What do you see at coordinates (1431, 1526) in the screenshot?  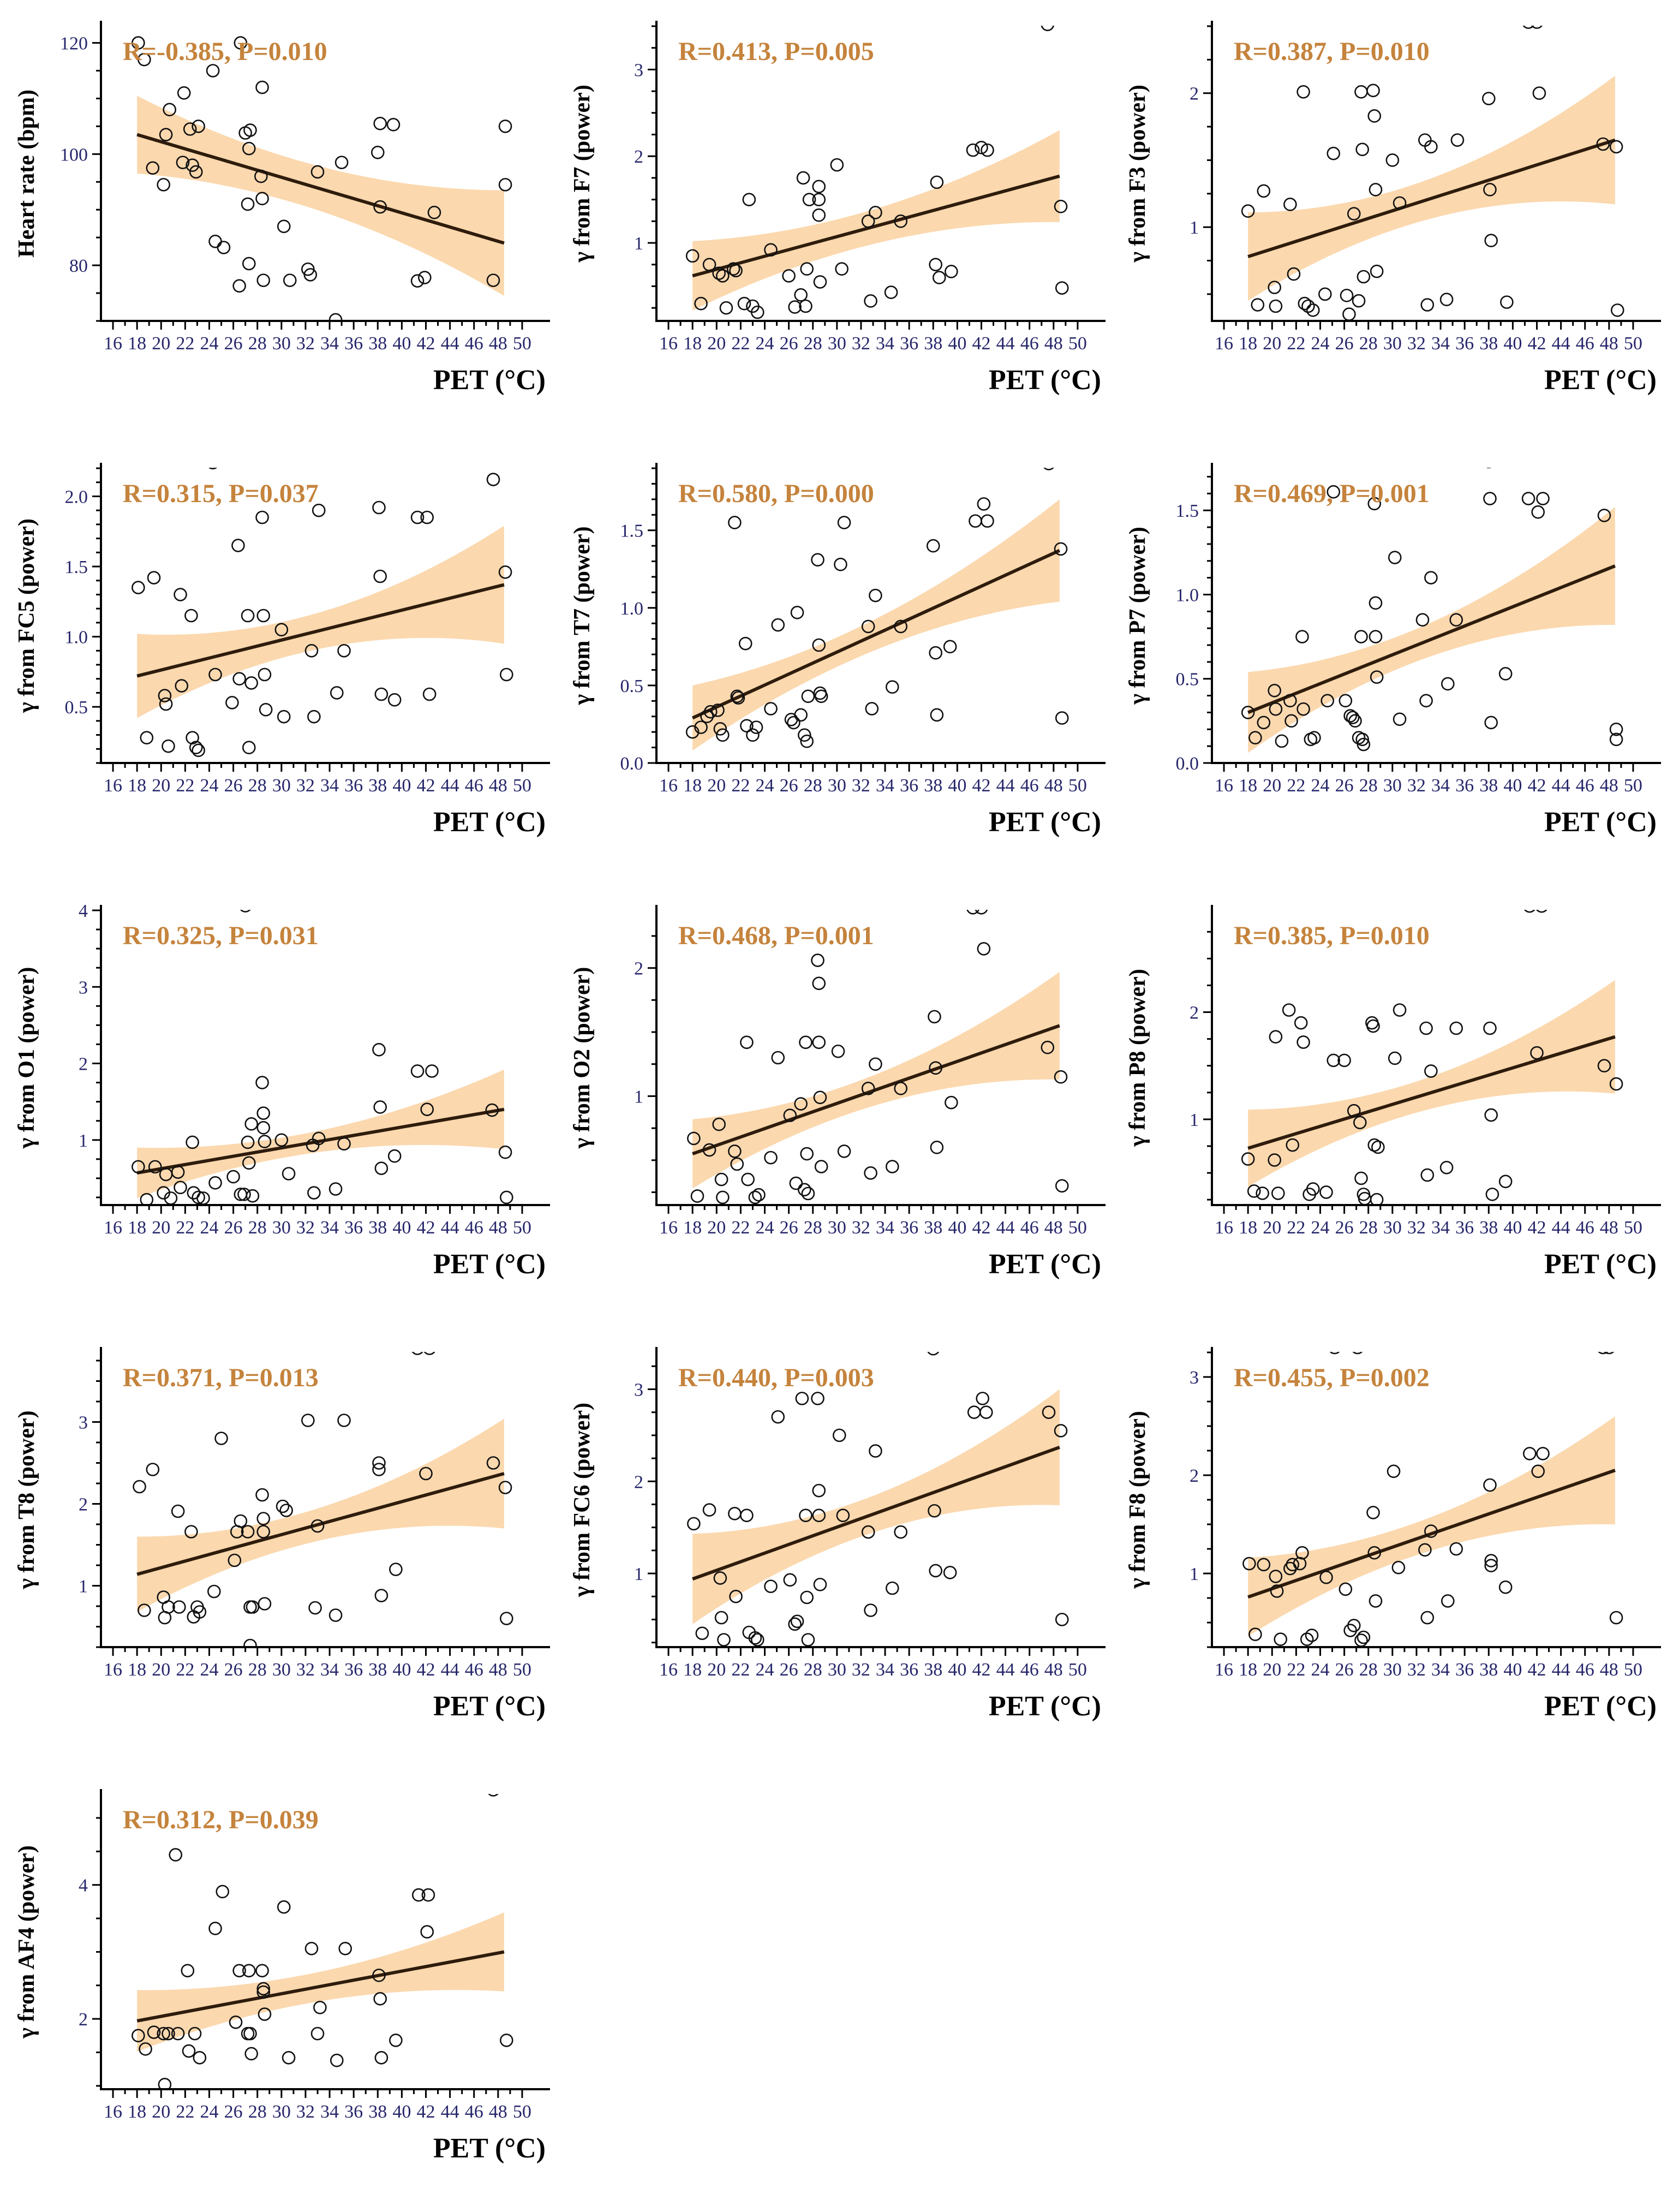 I see `confidence-band` at bounding box center [1431, 1526].